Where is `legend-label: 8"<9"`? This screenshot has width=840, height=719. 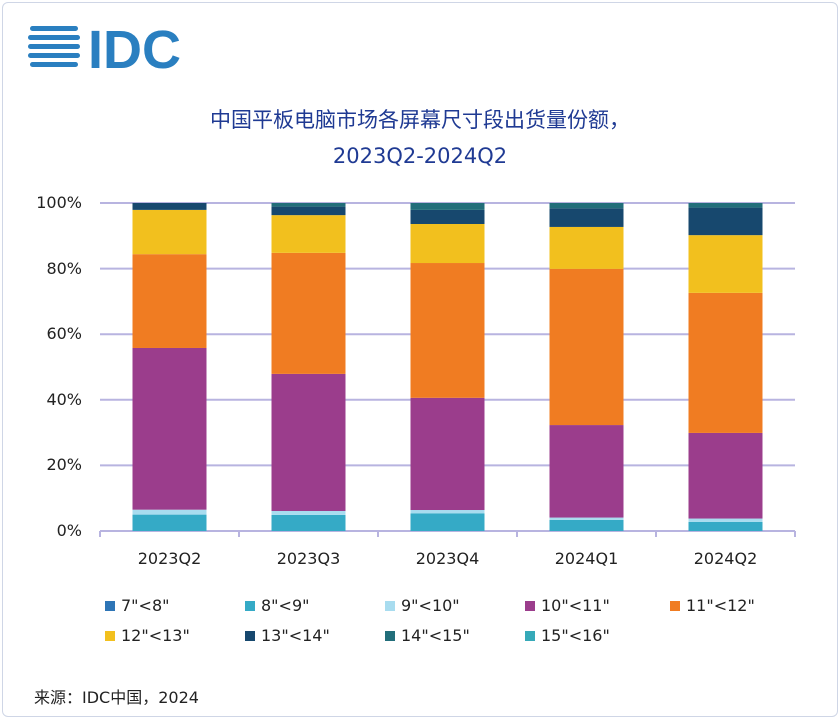 legend-label: 8"<9" is located at coordinates (285, 605).